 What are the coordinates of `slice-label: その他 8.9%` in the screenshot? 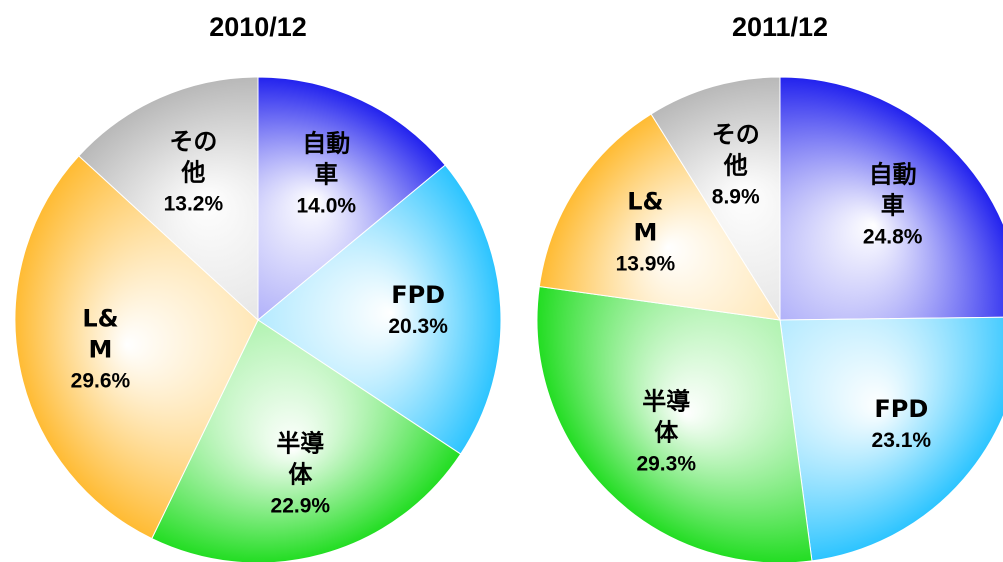 It's located at (736, 165).